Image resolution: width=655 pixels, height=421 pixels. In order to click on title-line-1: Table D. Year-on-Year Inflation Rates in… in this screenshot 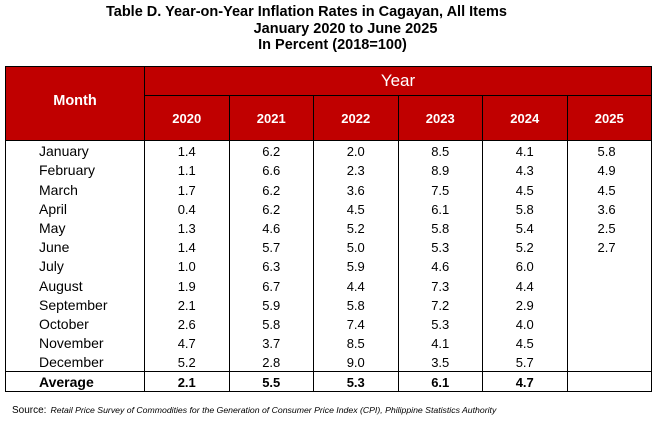, I will do `click(306, 12)`.